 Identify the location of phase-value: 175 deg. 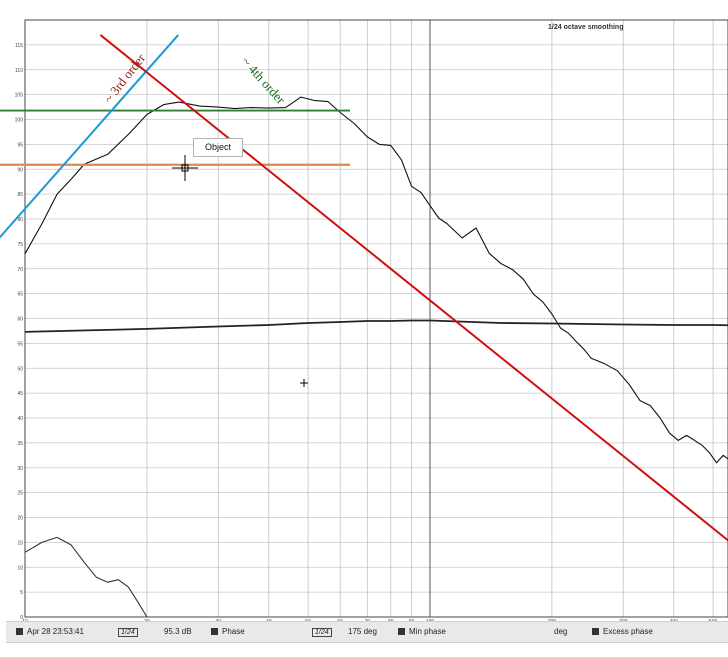
(362, 631).